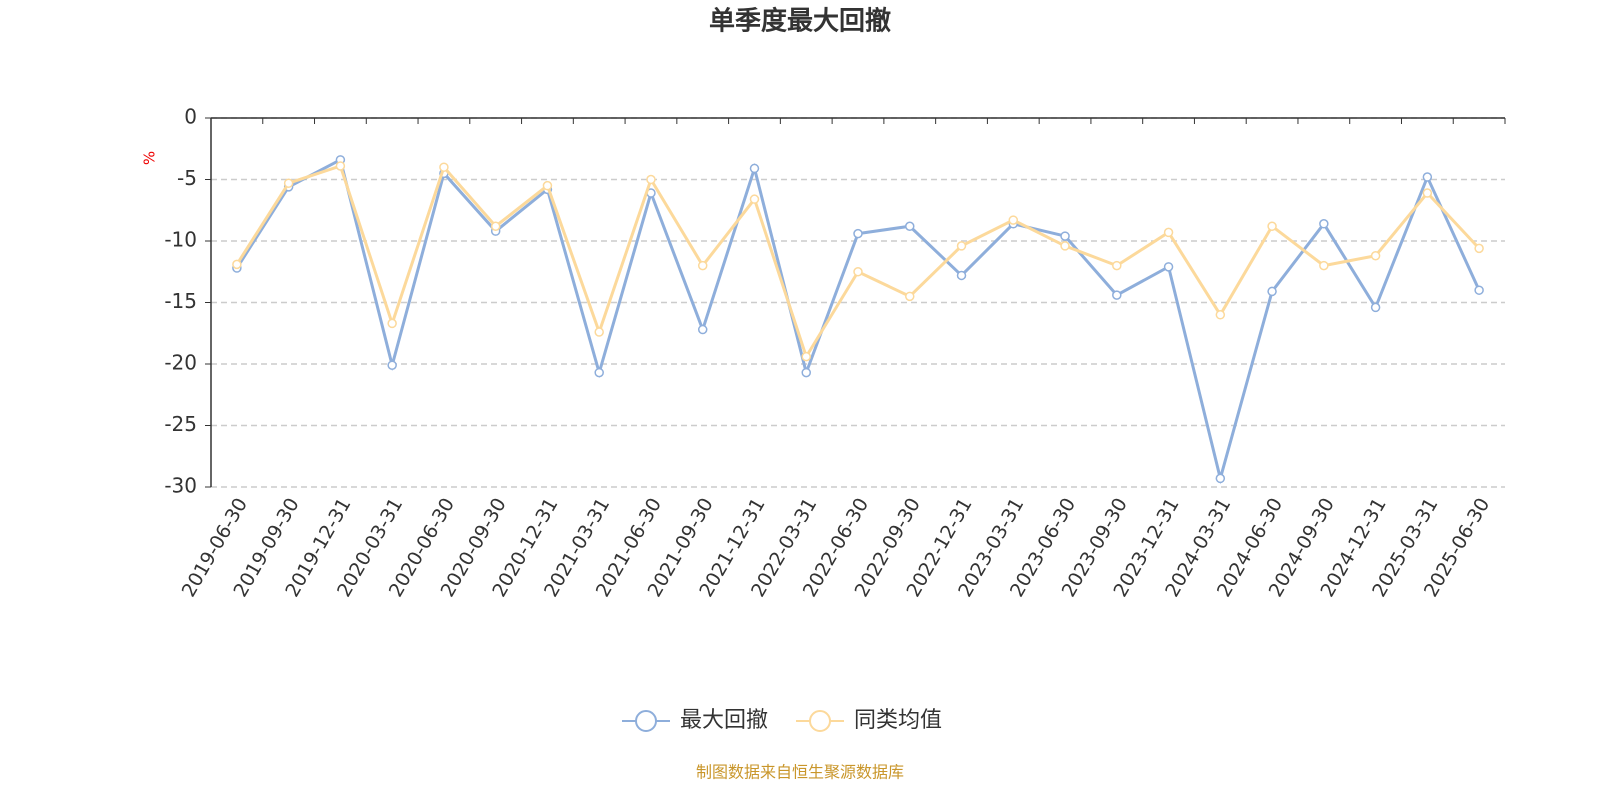 The height and width of the screenshot is (800, 1600). Describe the element at coordinates (190, 117) in the screenshot. I see `y-tick-label: 0` at that location.